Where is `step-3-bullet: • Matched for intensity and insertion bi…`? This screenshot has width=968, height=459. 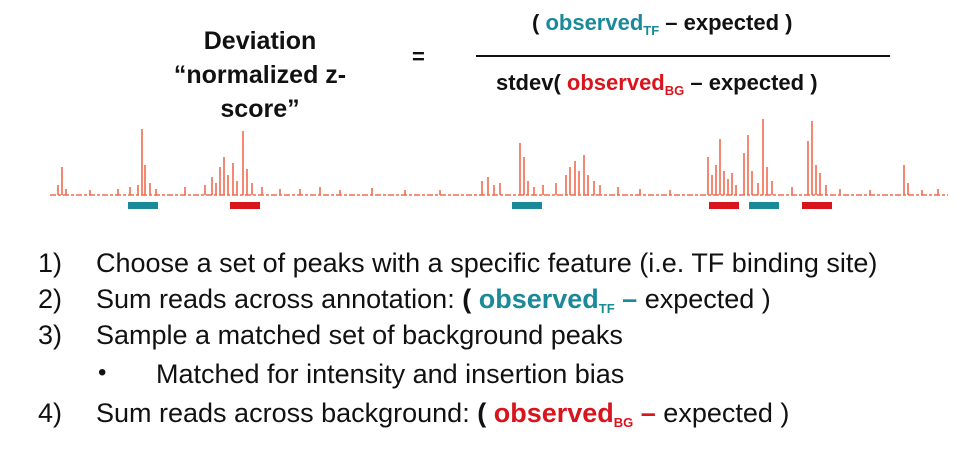
step-3-bullet: • Matched for intensity and insertion bi… is located at coordinates (361, 374).